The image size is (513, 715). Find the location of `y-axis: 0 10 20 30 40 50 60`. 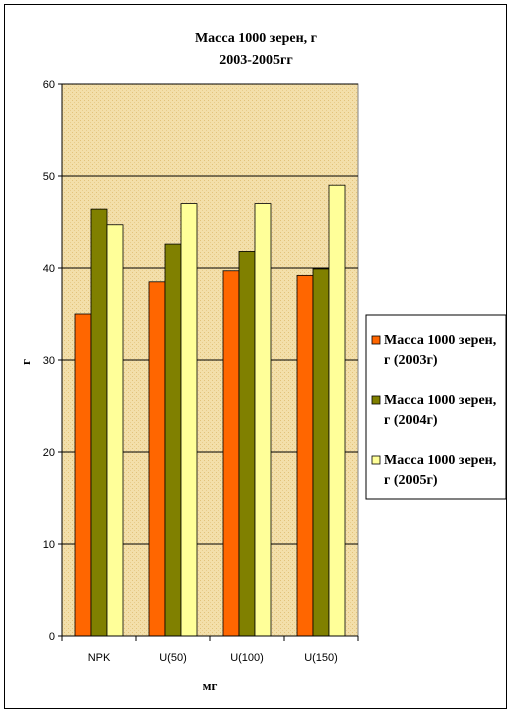

y-axis: 0 10 20 30 40 50 60 is located at coordinates (53, 361).